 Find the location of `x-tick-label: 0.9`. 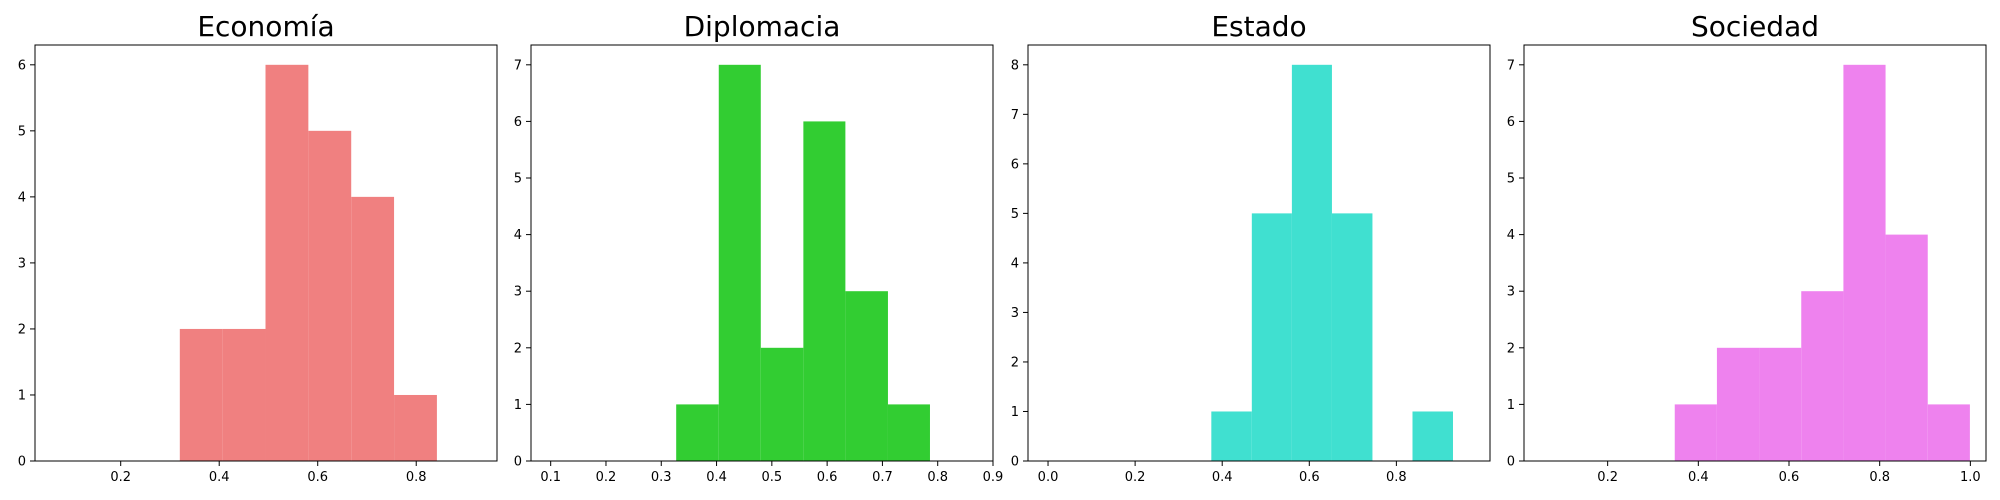

x-tick-label: 0.9 is located at coordinates (993, 477).